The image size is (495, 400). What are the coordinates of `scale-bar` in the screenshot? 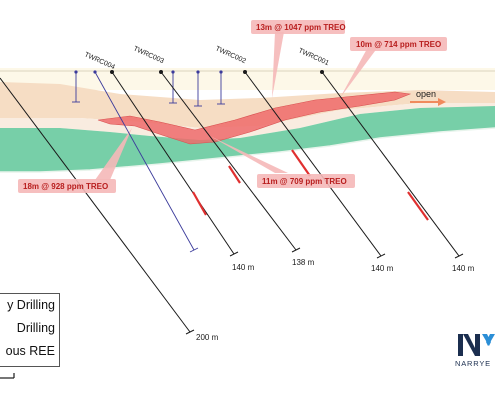 It's located at (7, 376).